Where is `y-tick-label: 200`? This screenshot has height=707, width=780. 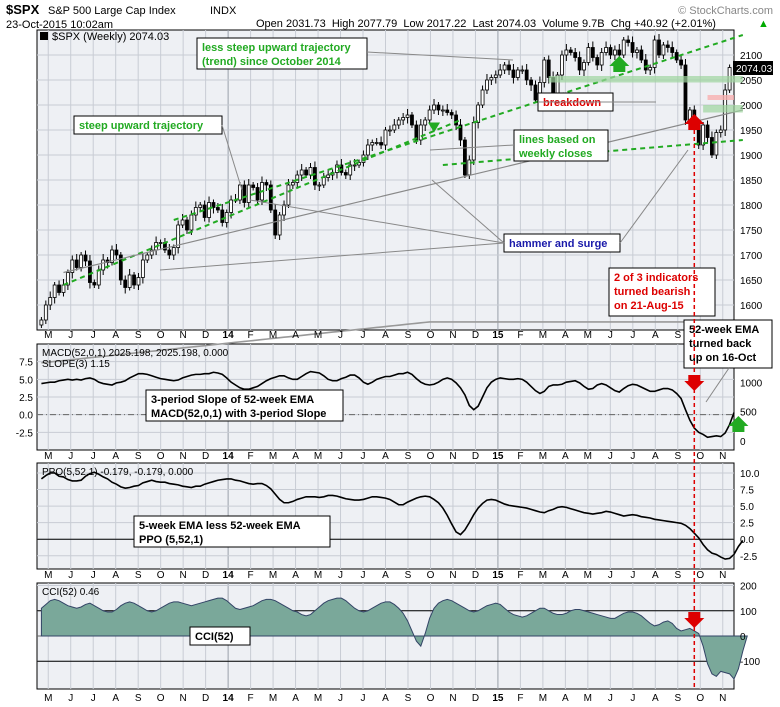 y-tick-label: 200 is located at coordinates (748, 587).